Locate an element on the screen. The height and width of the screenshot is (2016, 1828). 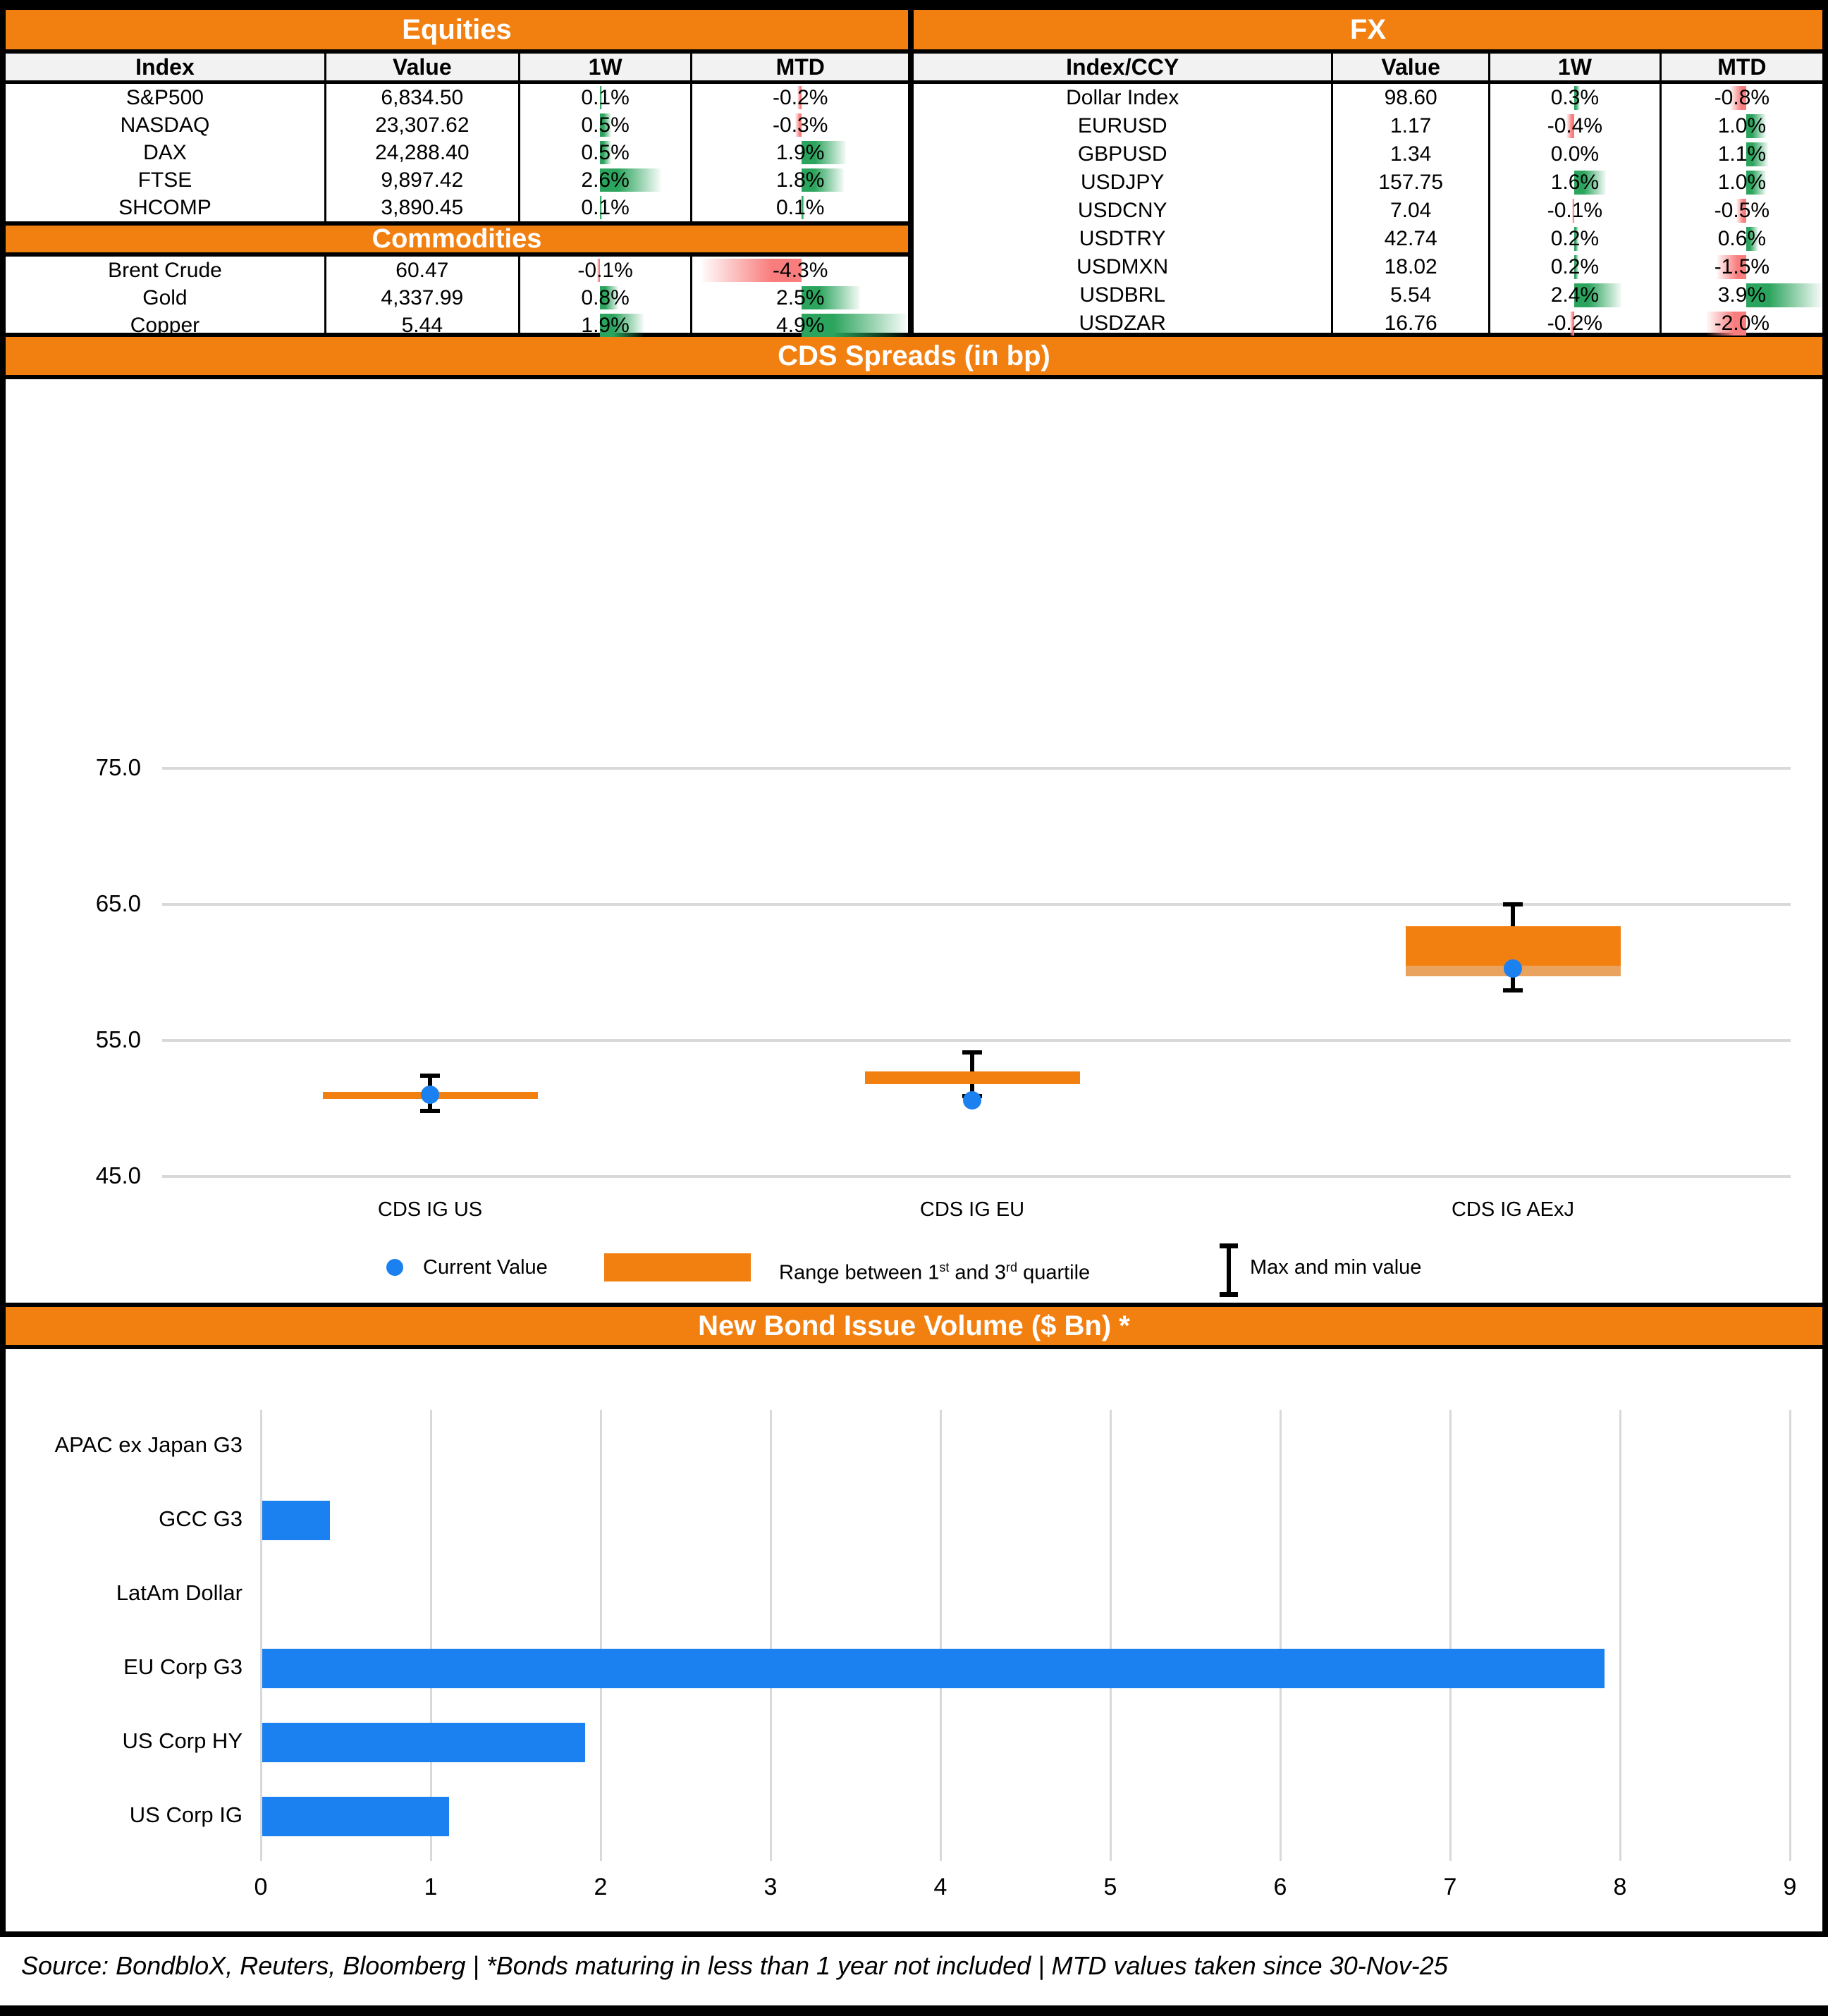
percent-text: 2.6% is located at coordinates (605, 180).